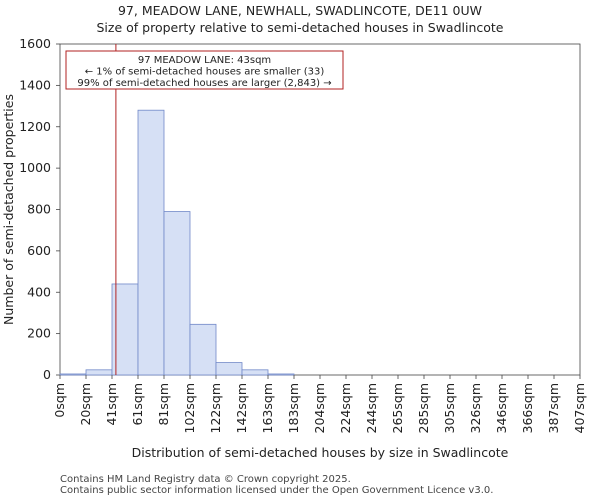 This screenshot has width=600, height=500. Describe the element at coordinates (475, 408) in the screenshot. I see `x-tick-label: 326sqm` at that location.